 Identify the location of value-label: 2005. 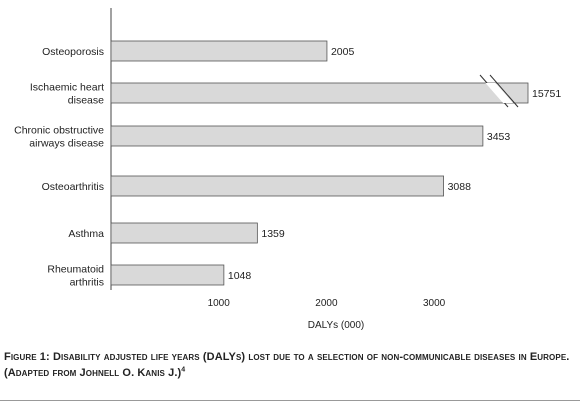
(343, 52).